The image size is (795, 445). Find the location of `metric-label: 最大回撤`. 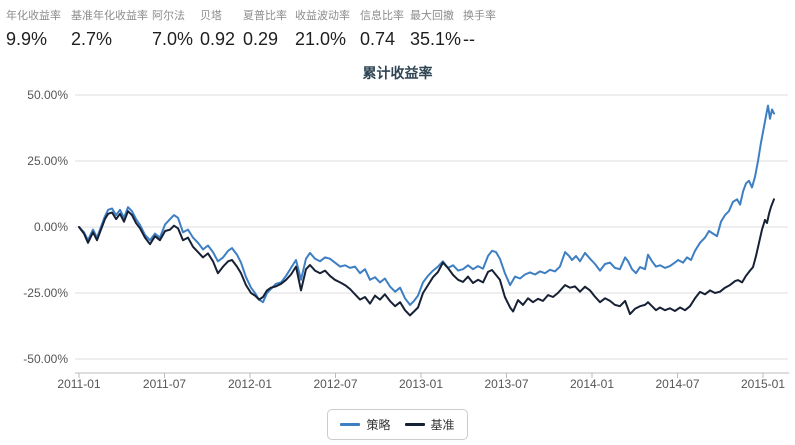

metric-label: 最大回撤 is located at coordinates (432, 16).